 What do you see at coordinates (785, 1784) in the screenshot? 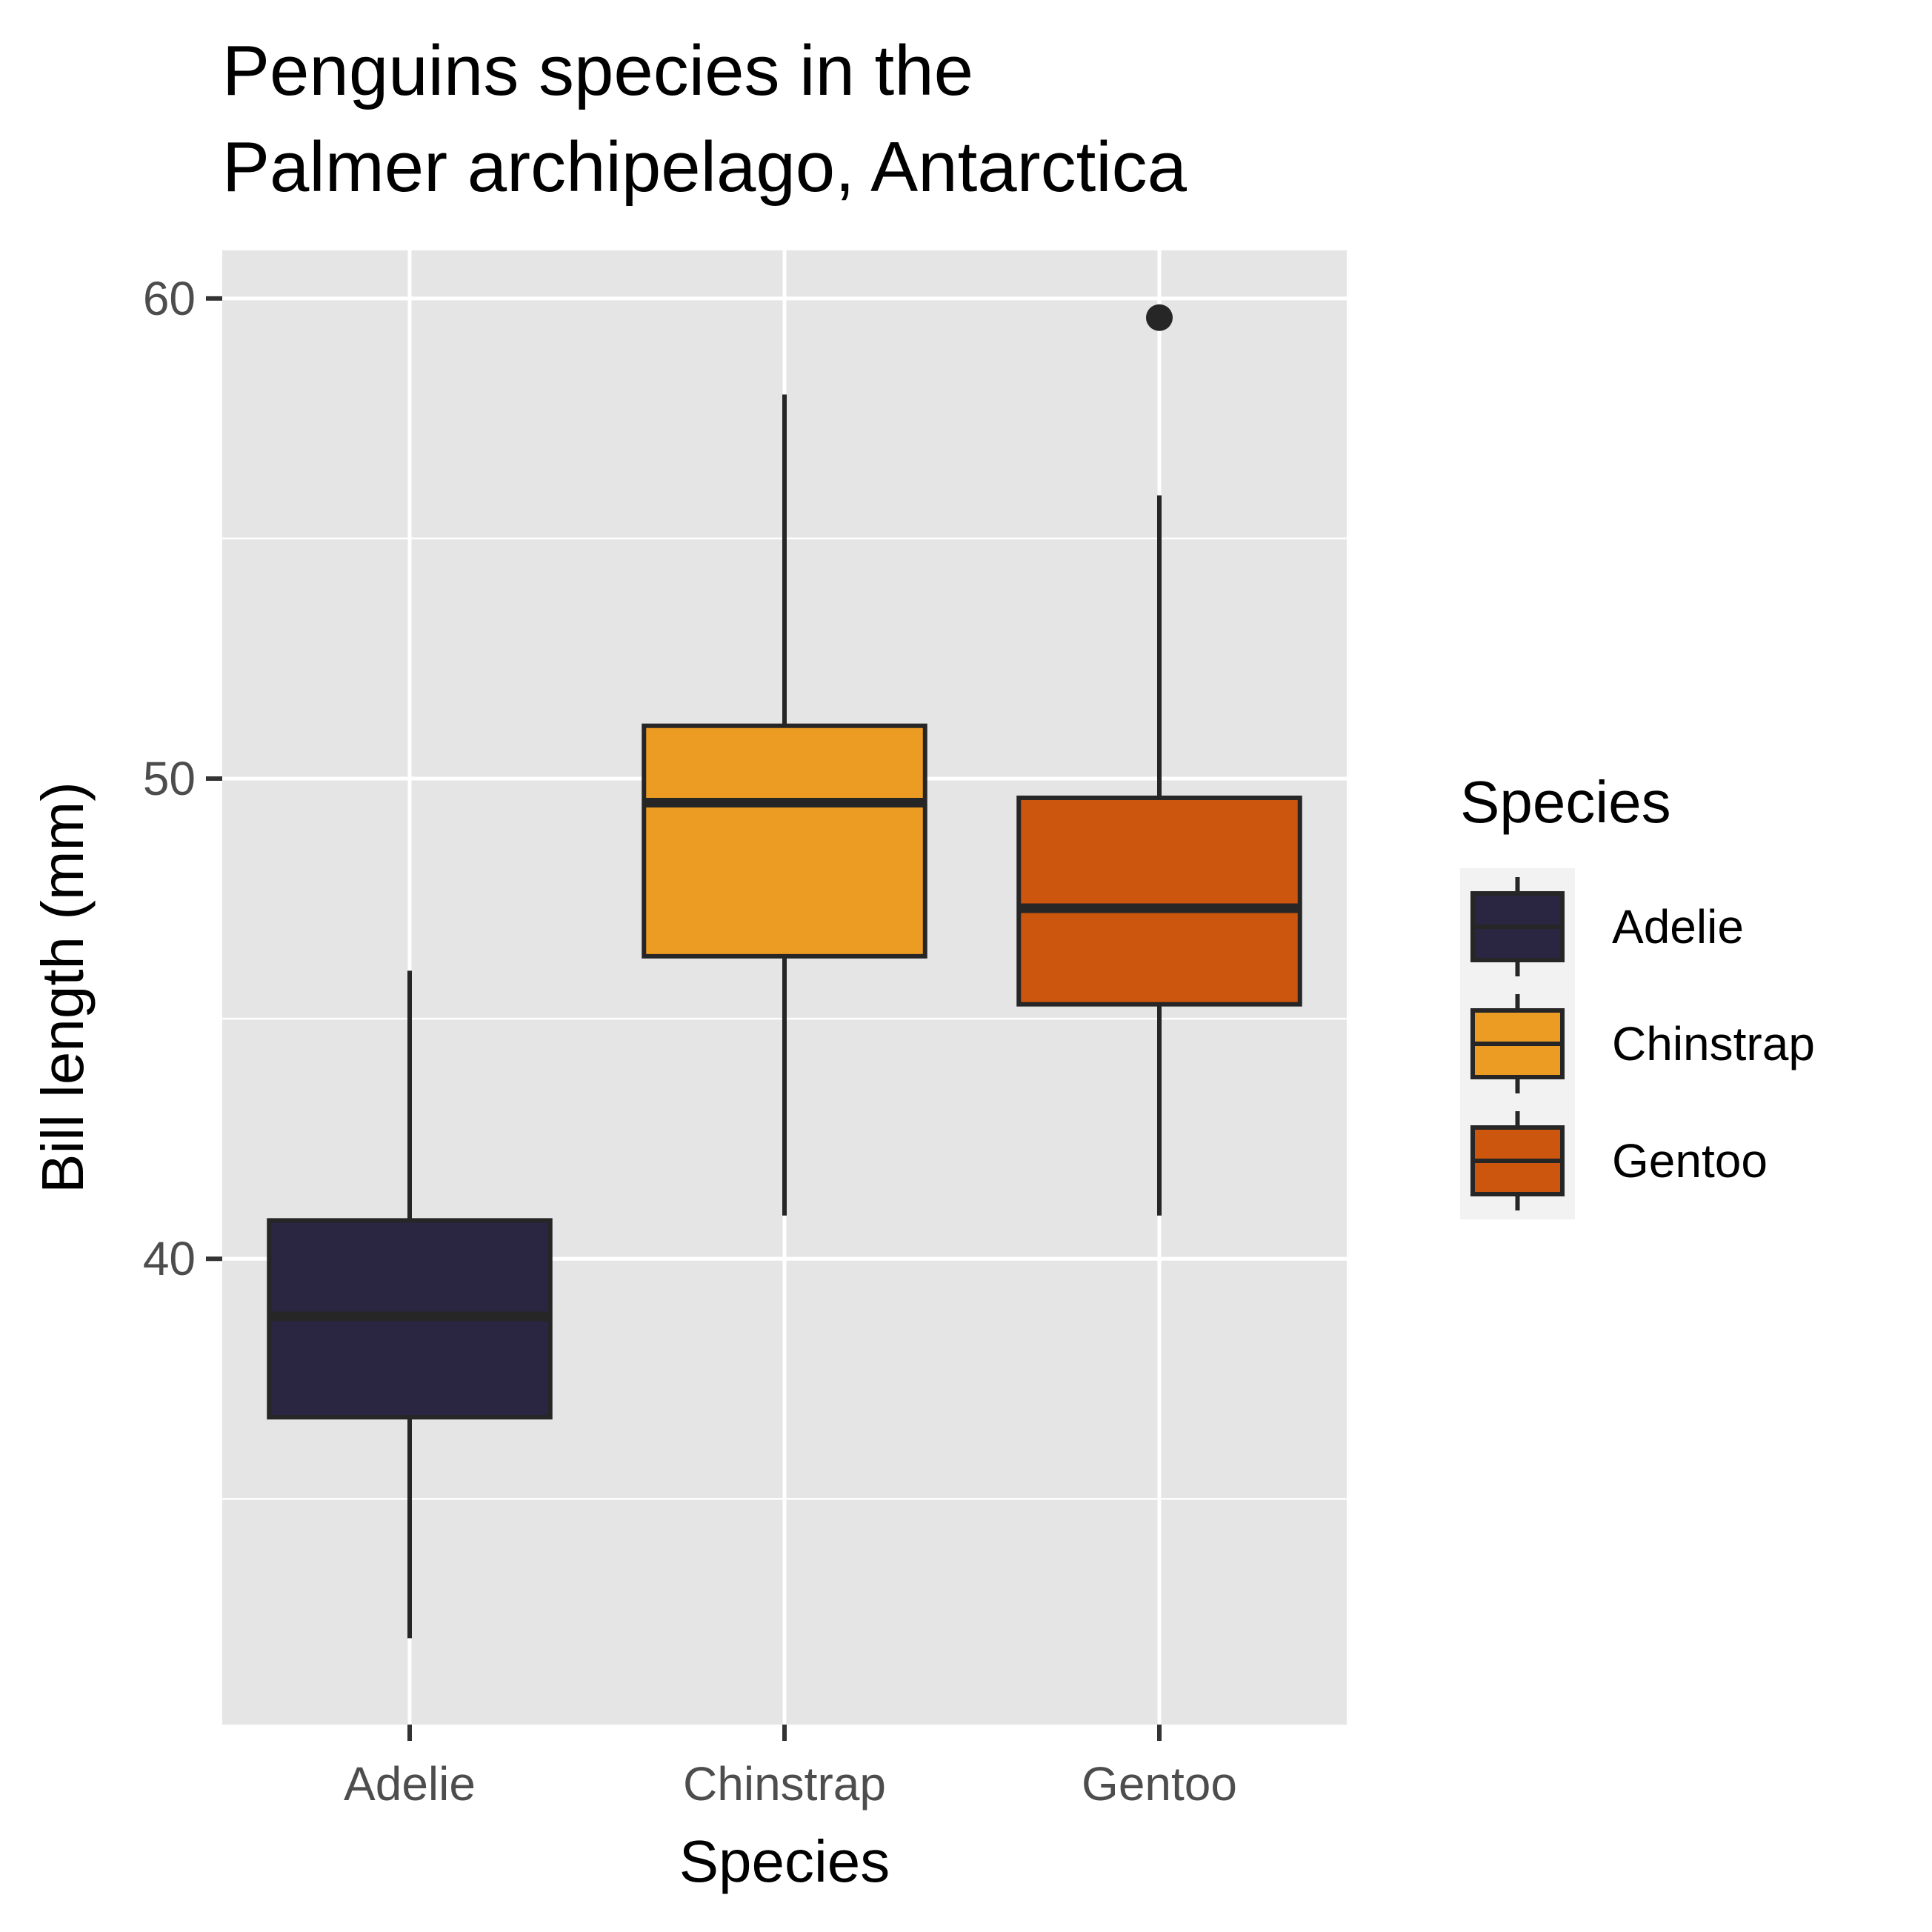
I see `x-tick-label: Chinstrap` at bounding box center [785, 1784].